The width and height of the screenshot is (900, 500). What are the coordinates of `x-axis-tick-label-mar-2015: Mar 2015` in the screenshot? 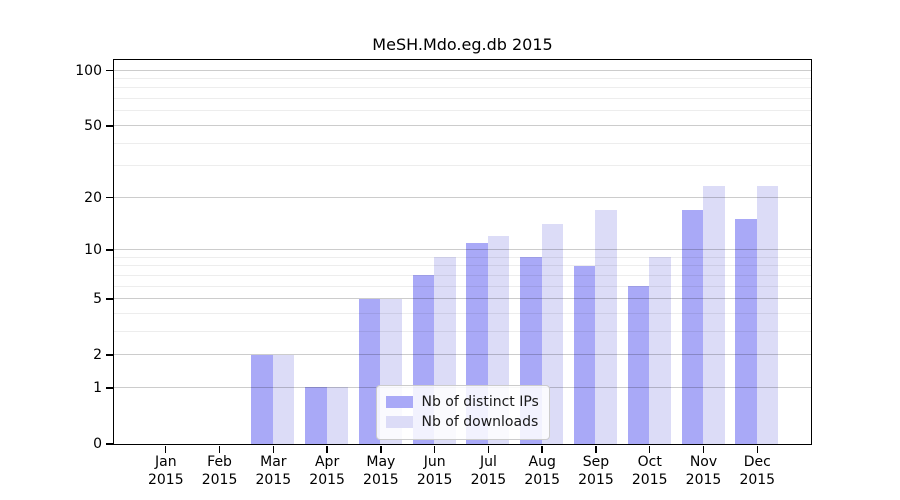 It's located at (273, 471).